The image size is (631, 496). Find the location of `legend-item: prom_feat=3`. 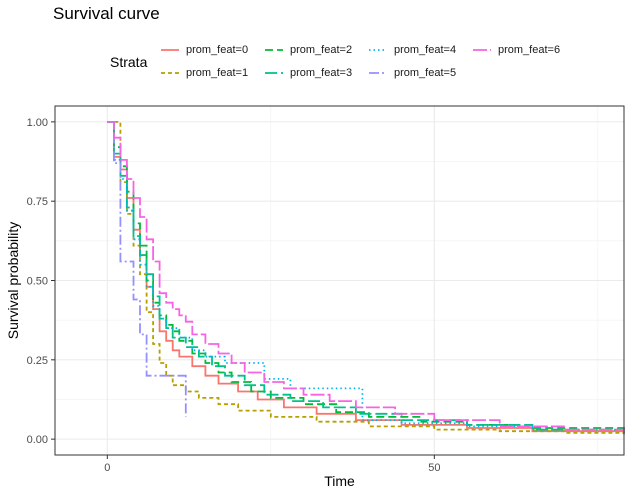

legend-item: prom_feat=3 is located at coordinates (308, 73).